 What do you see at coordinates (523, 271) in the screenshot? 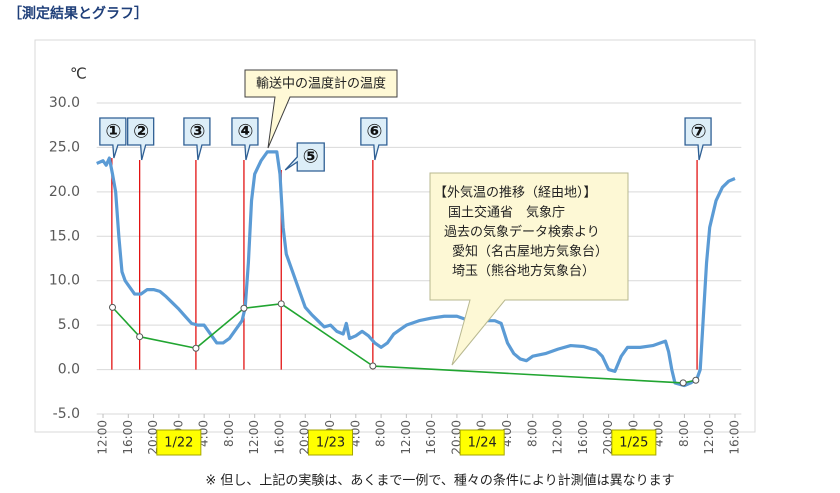
I see `callout-text: 埼玉（熊谷地方気象台）` at bounding box center [523, 271].